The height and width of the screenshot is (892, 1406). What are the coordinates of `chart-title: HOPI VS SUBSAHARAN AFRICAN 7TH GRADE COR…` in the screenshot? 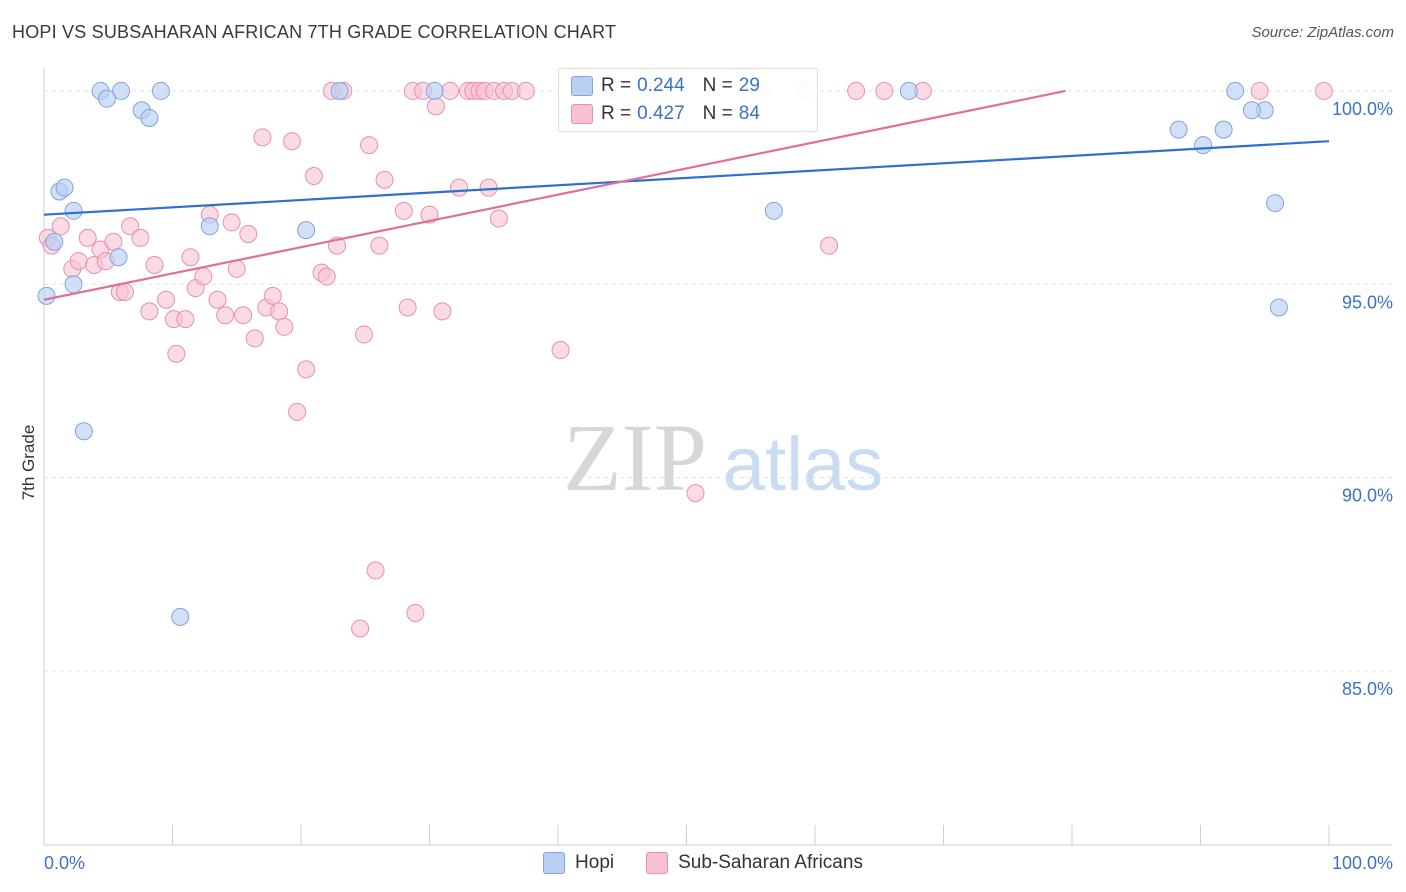 It's located at (314, 32).